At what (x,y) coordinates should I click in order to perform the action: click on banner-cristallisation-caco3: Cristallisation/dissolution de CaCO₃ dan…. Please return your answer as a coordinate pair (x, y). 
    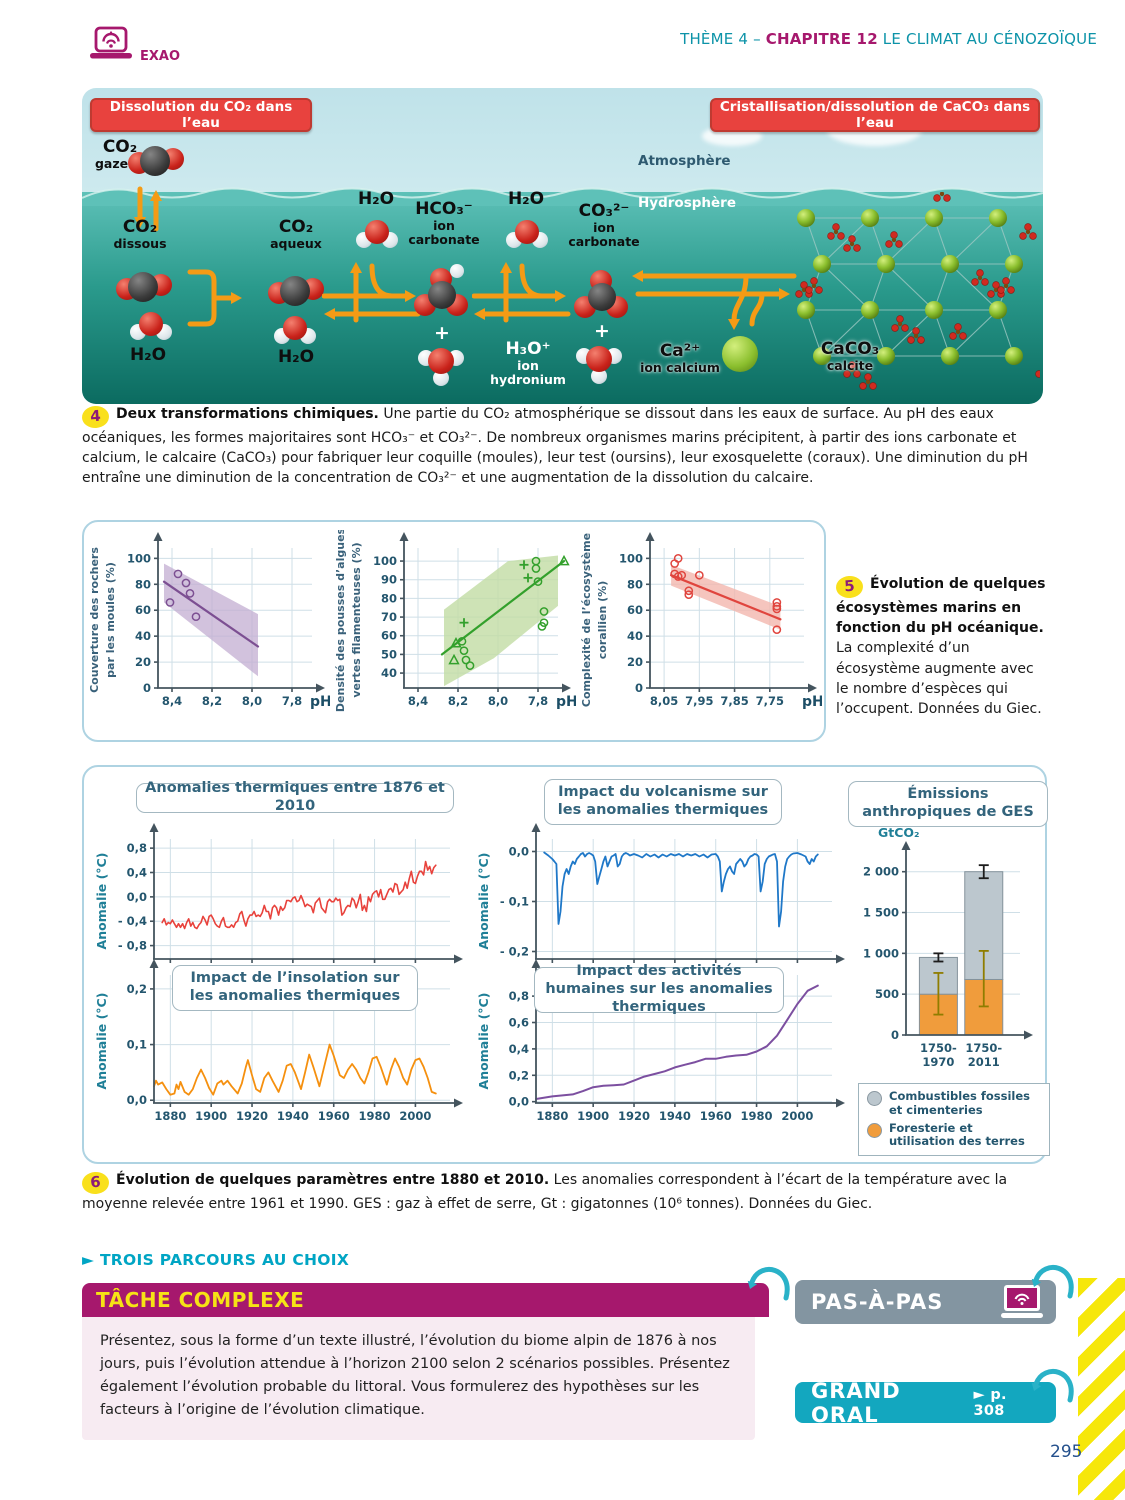
    Looking at the image, I should click on (875, 115).